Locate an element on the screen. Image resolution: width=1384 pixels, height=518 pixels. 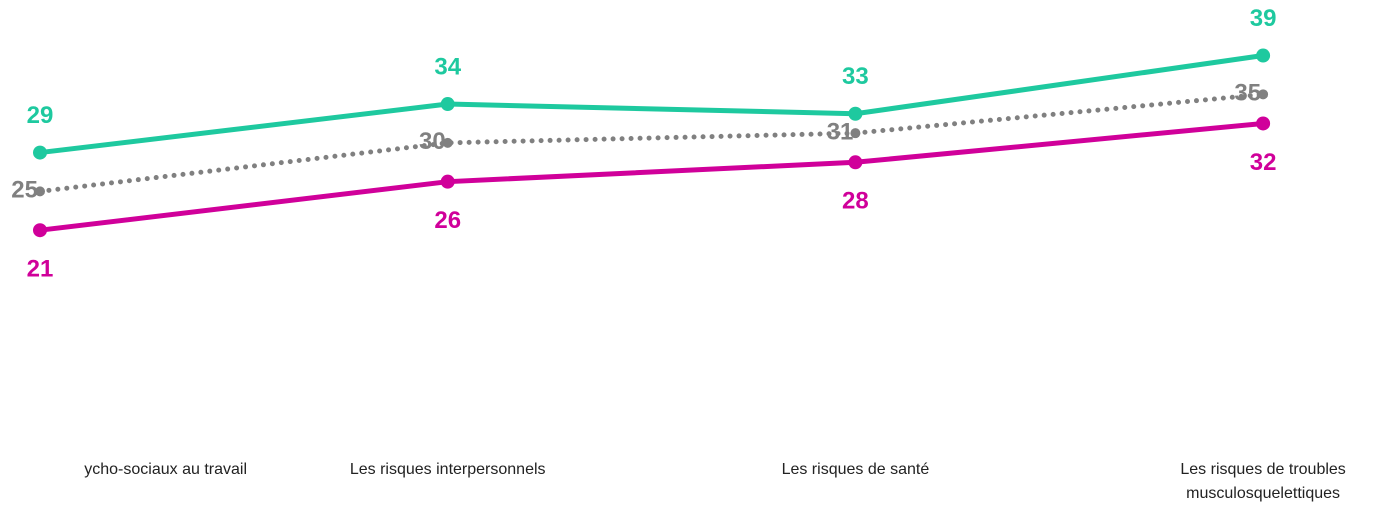
data-label: 31 is located at coordinates (840, 132).